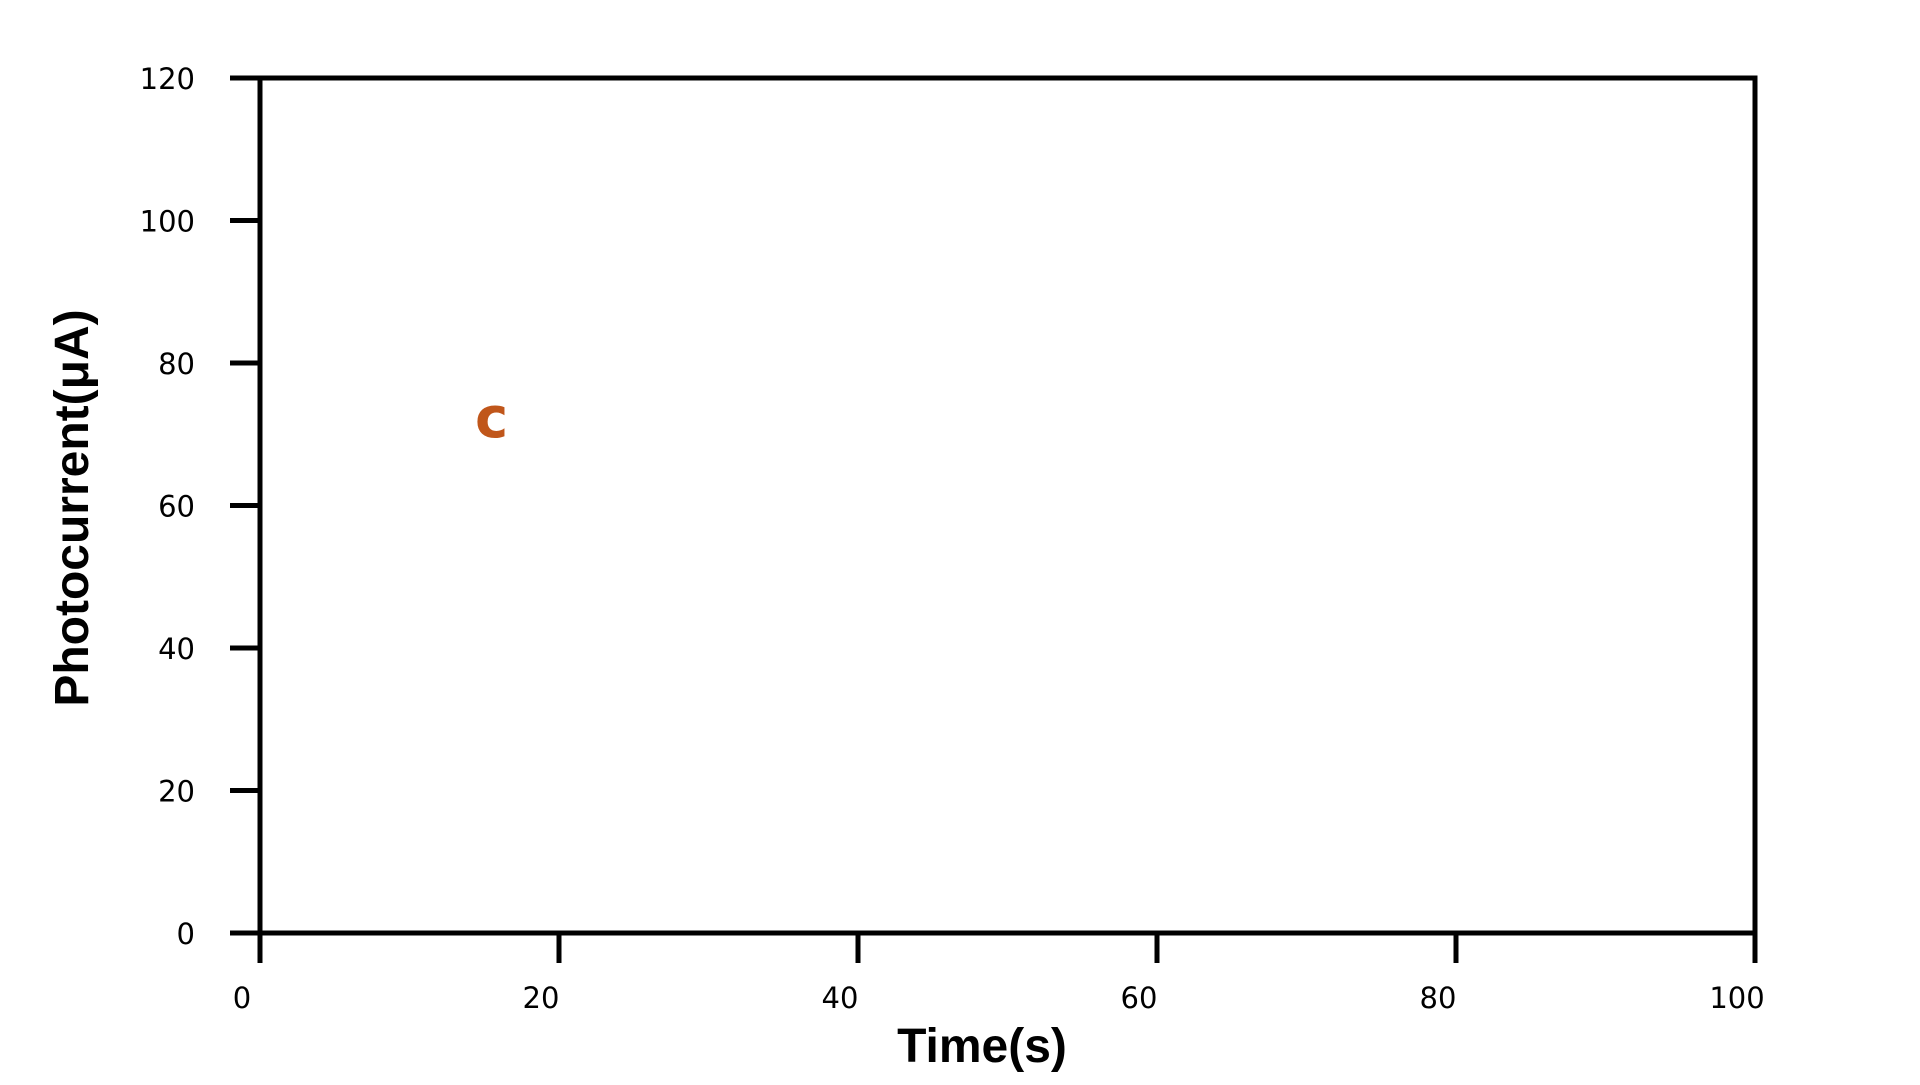 This screenshot has height=1085, width=1920. I want to click on y-tick-label: 120, so click(167, 79).